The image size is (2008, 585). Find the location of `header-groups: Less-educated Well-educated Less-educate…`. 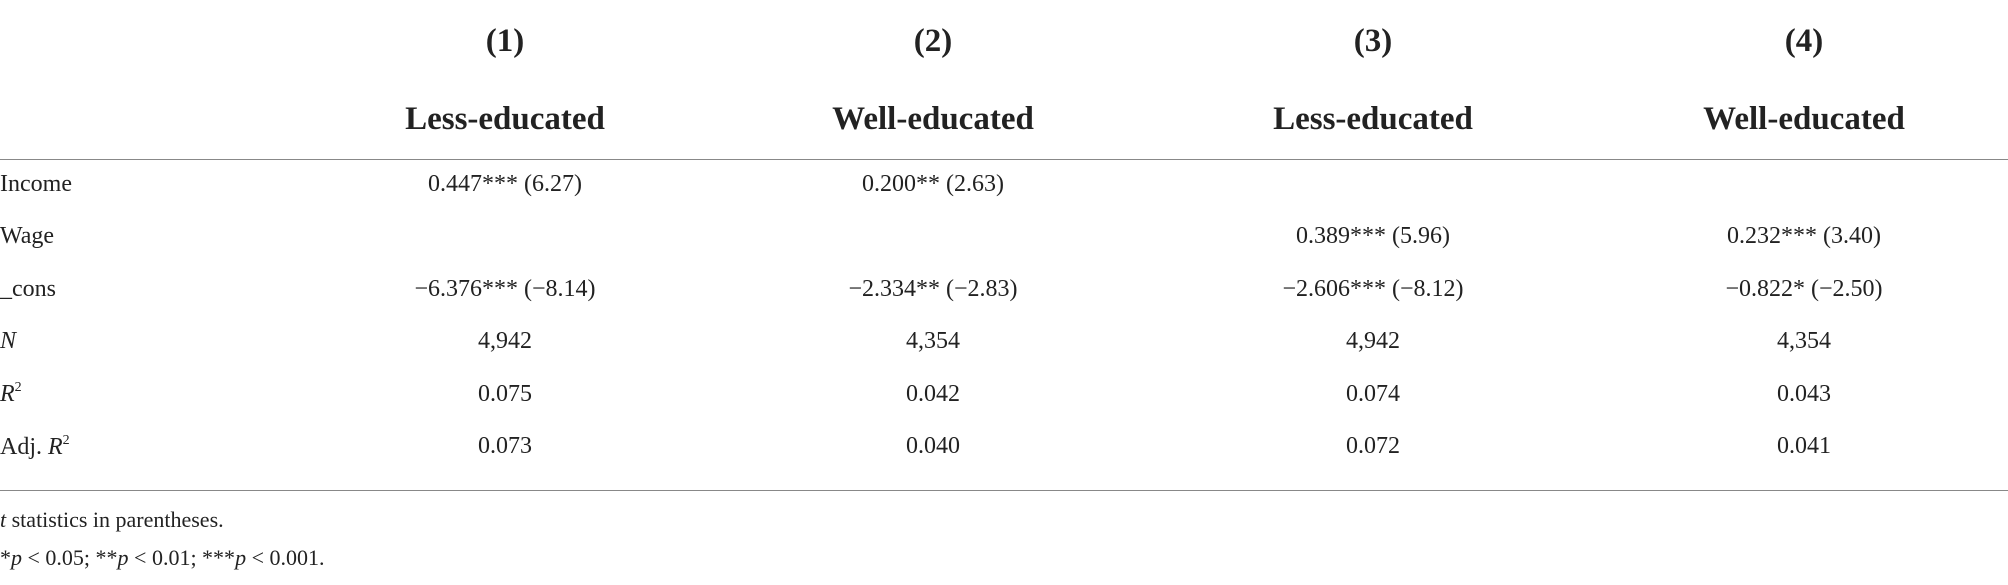

header-groups: Less-educated Well-educated Less-educate… is located at coordinates (1004, 119).